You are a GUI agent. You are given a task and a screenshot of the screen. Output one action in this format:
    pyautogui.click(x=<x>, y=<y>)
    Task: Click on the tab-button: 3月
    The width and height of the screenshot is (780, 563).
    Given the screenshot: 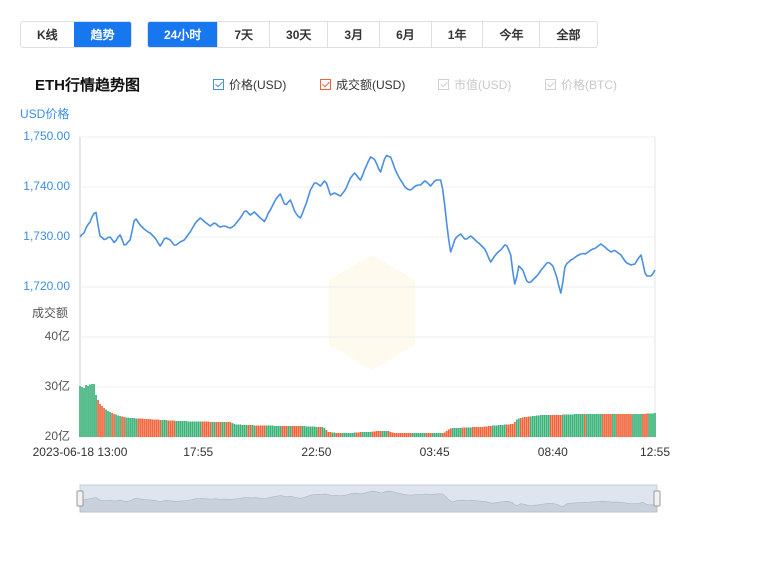 What is the action you would take?
    pyautogui.click(x=353, y=34)
    